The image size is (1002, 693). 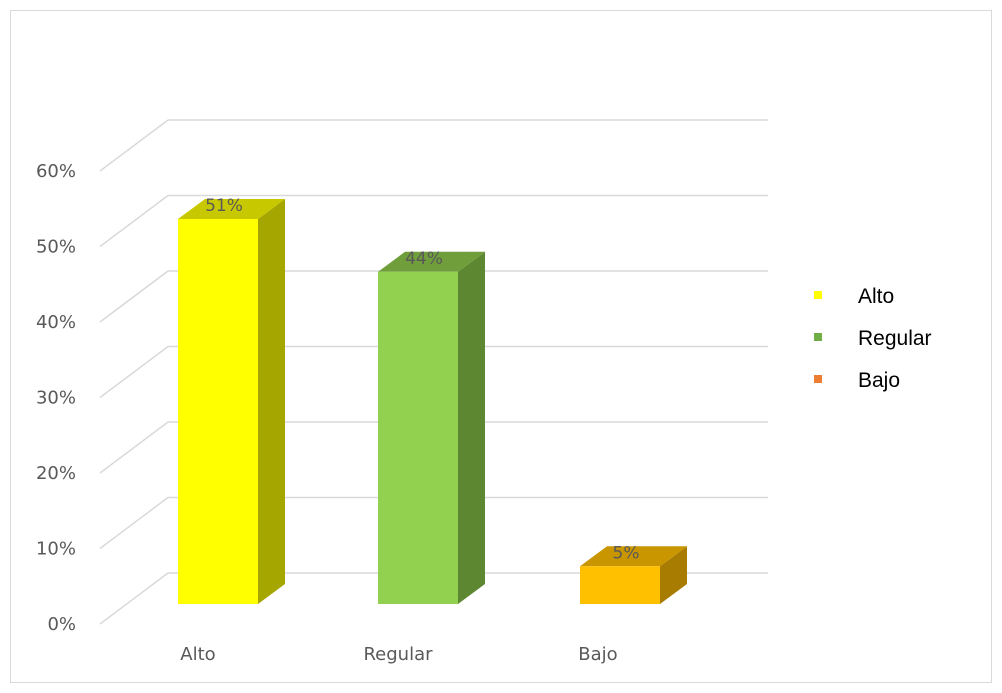 I want to click on x-tick-label-bajo: Bajo, so click(x=597, y=654).